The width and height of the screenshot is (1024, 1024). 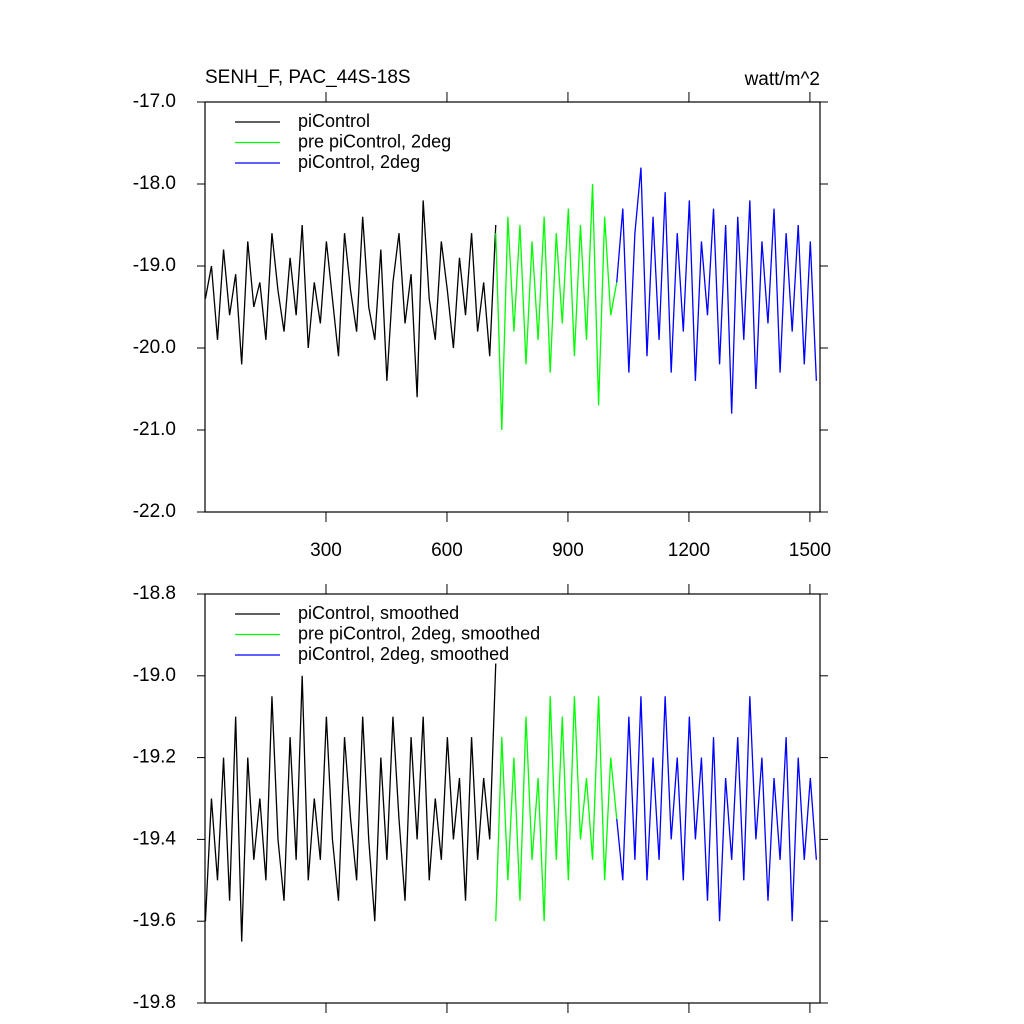 I want to click on x-tick-label: 1500, so click(x=810, y=550).